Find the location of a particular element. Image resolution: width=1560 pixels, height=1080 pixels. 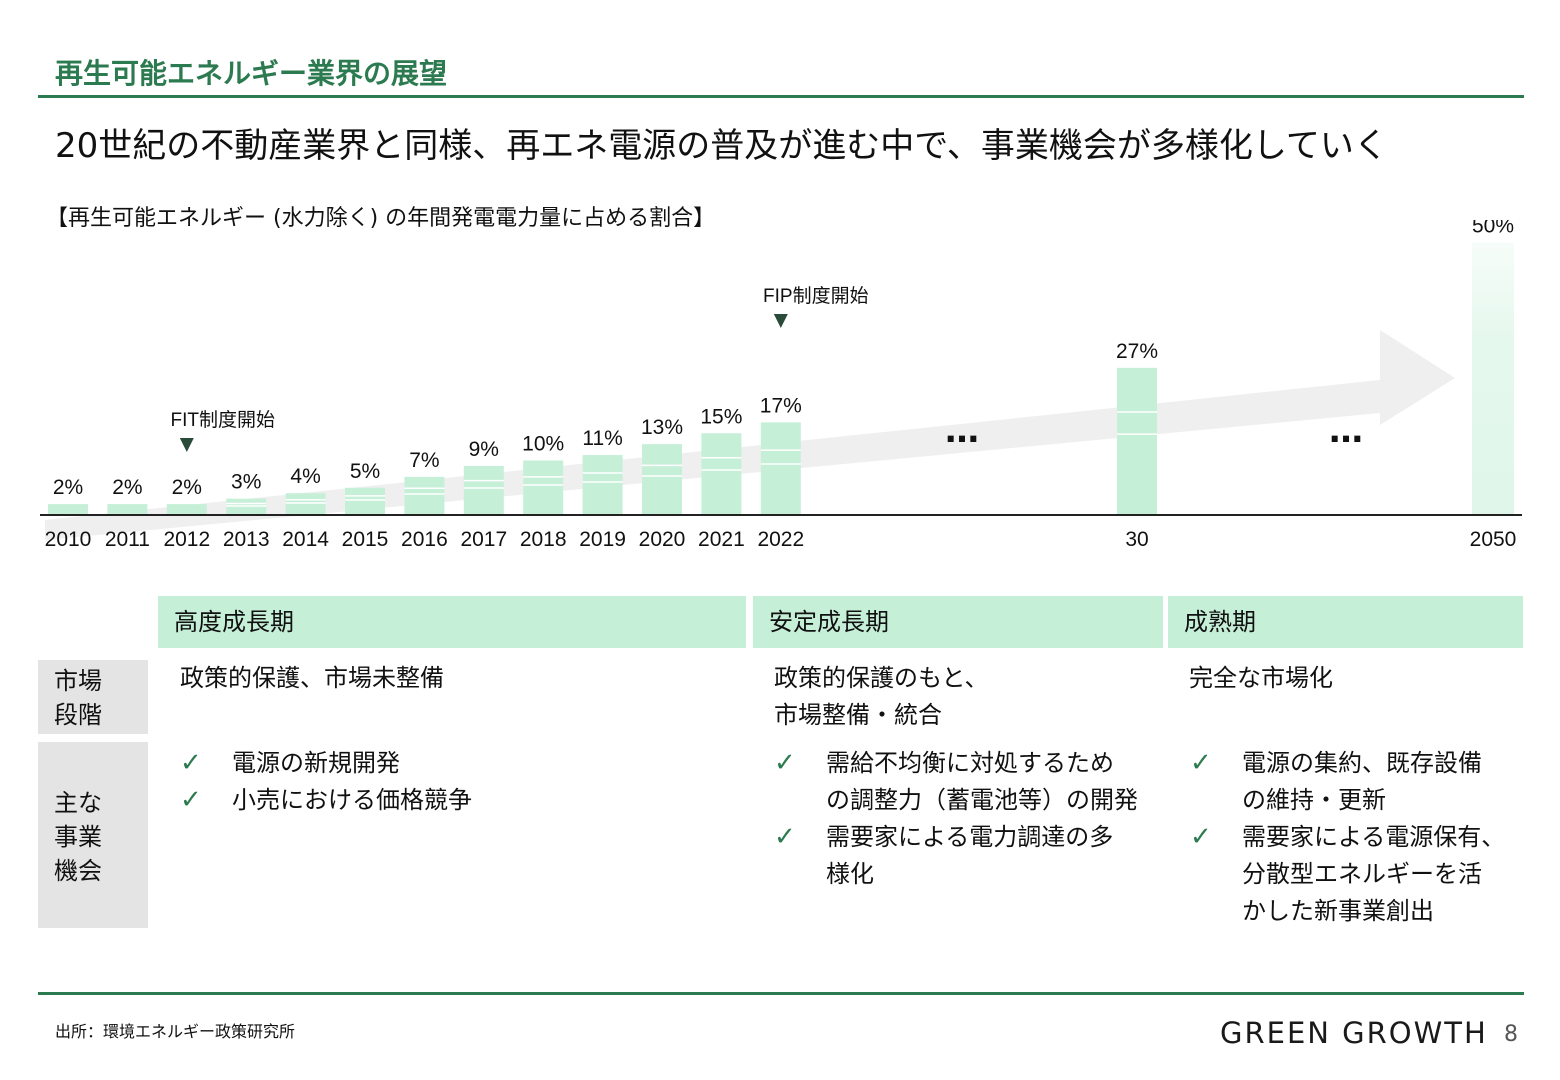

row-label-line: 主な is located at coordinates (78, 803).